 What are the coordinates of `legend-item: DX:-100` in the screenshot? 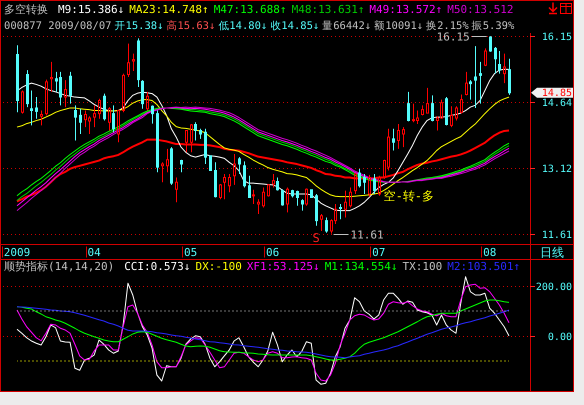 It's located at (219, 266).